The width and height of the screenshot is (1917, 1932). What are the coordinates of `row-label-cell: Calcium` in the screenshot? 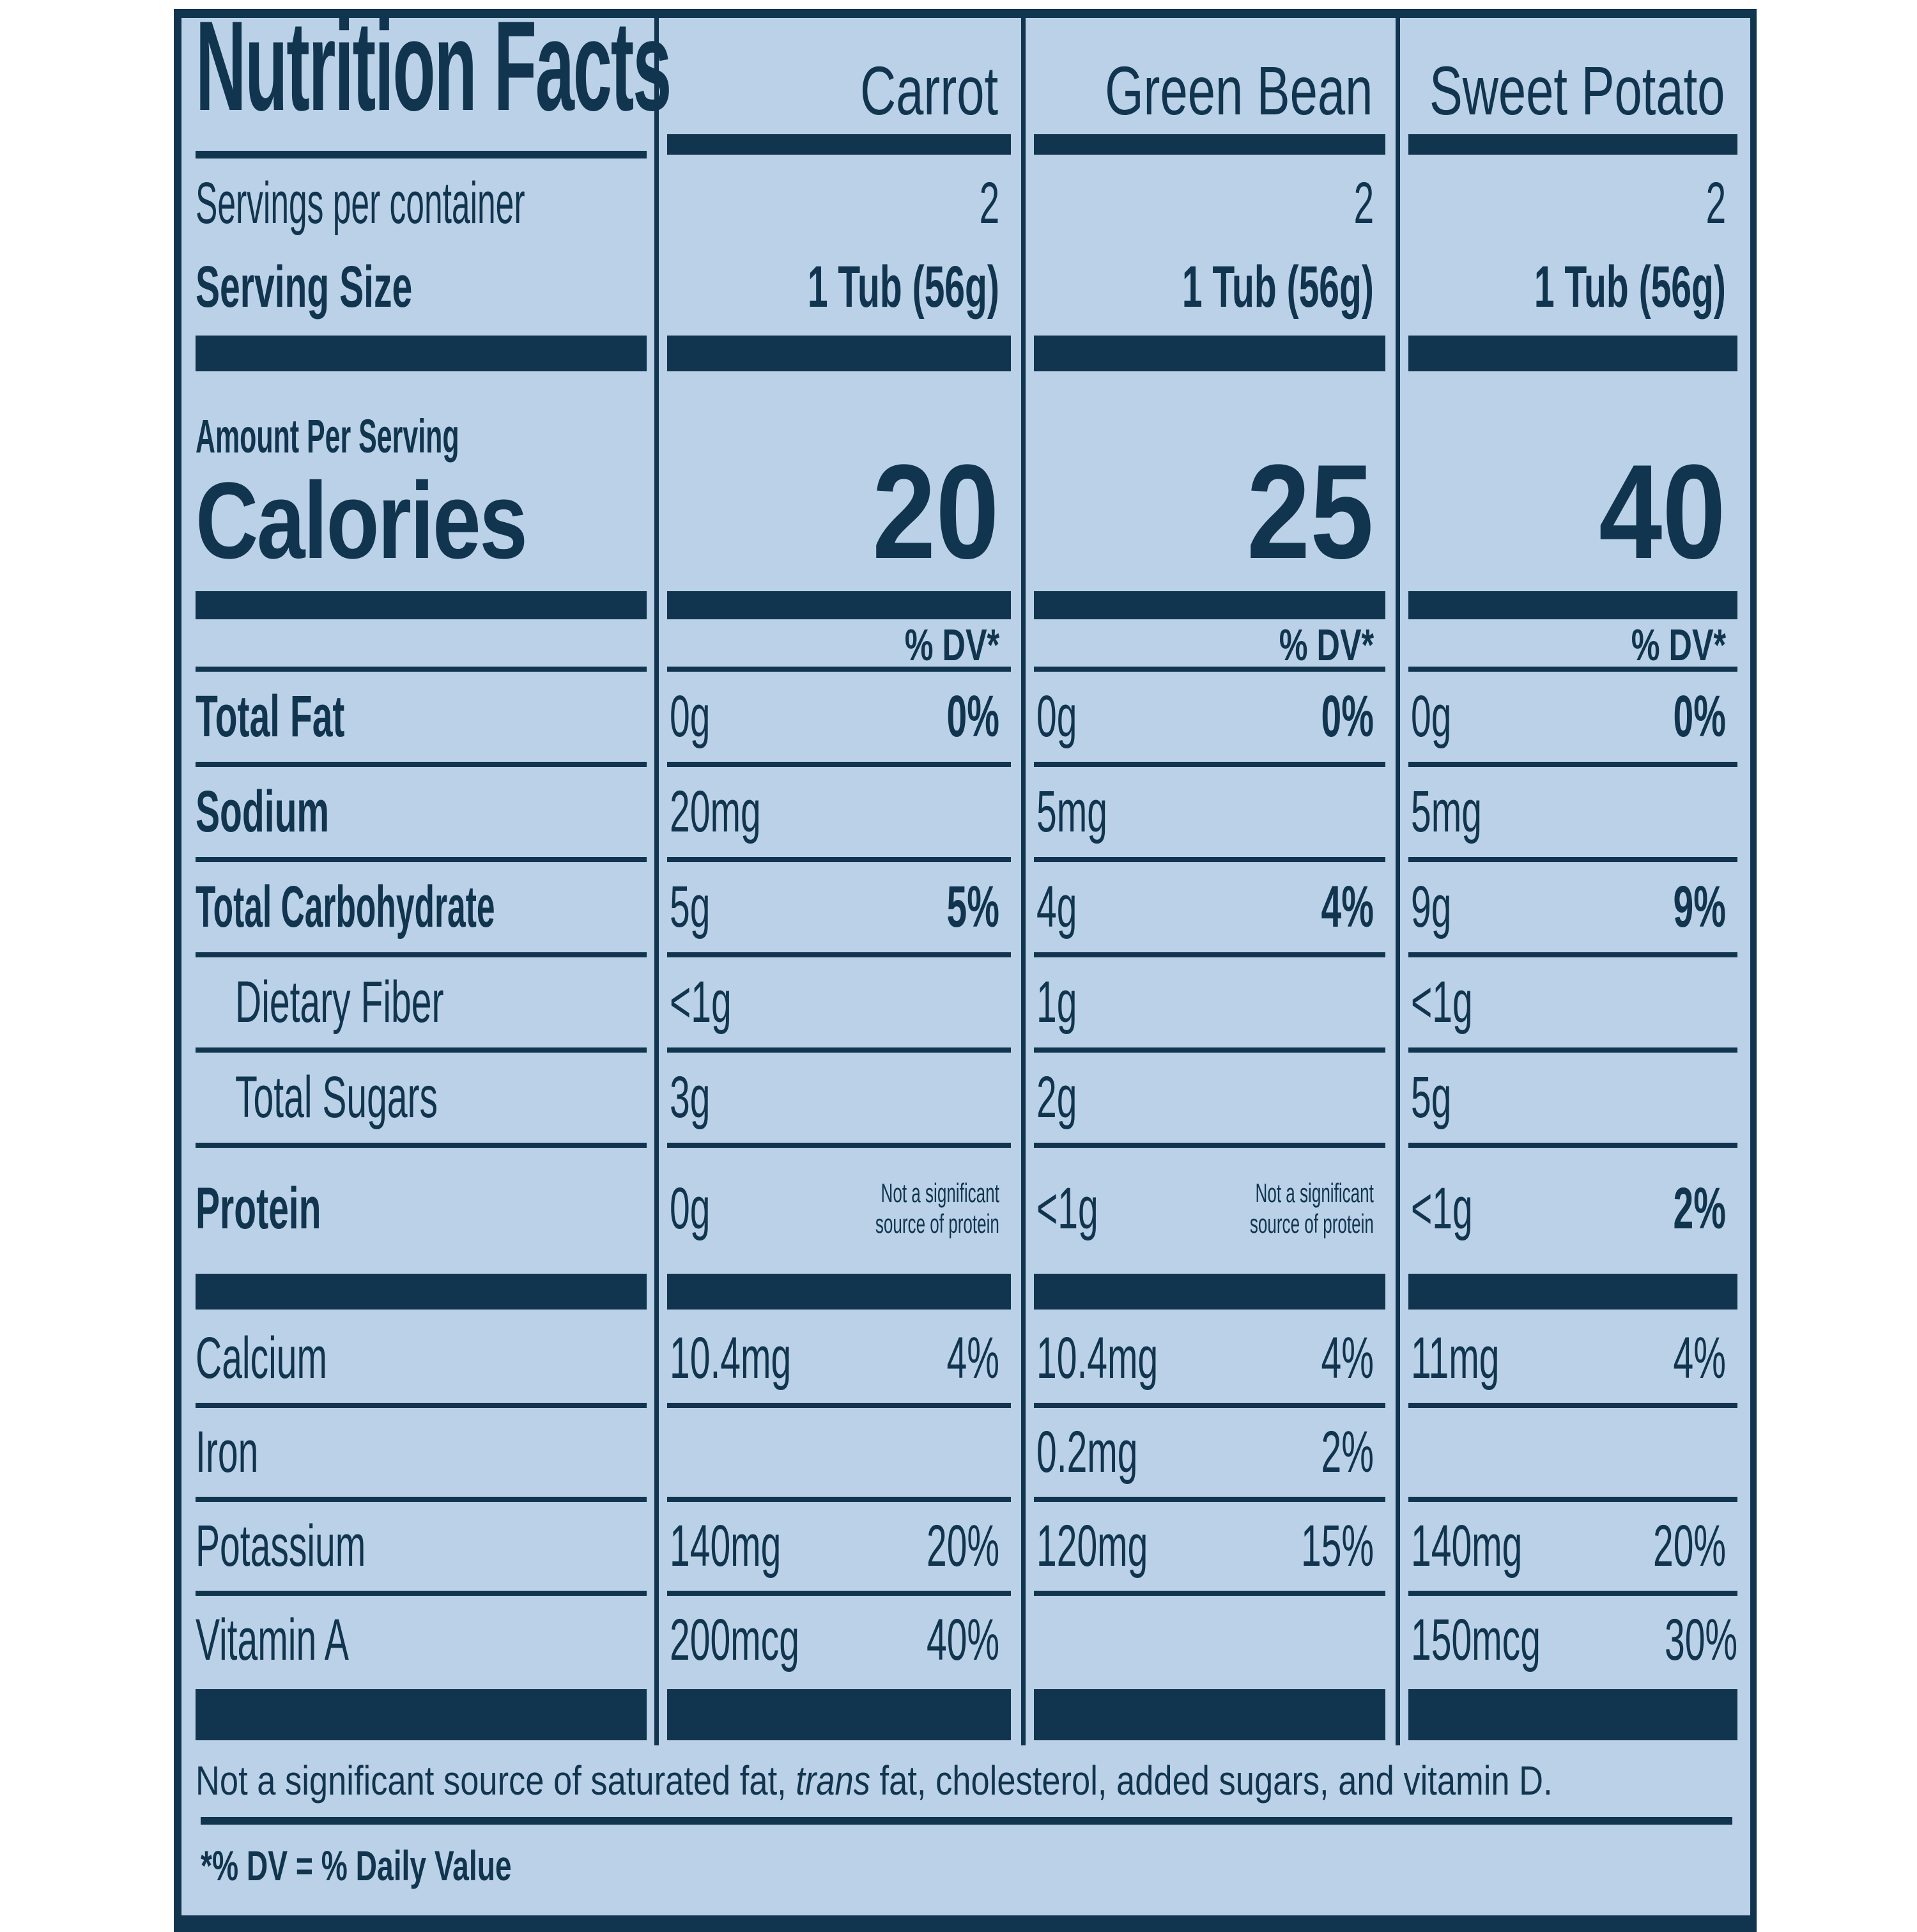 It's located at (419, 1358).